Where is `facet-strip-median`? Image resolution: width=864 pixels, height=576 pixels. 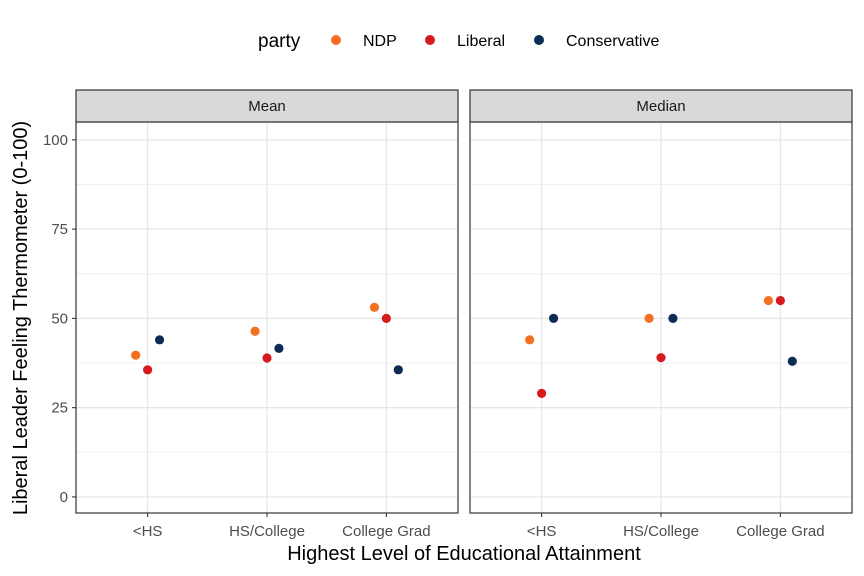 facet-strip-median is located at coordinates (661, 106).